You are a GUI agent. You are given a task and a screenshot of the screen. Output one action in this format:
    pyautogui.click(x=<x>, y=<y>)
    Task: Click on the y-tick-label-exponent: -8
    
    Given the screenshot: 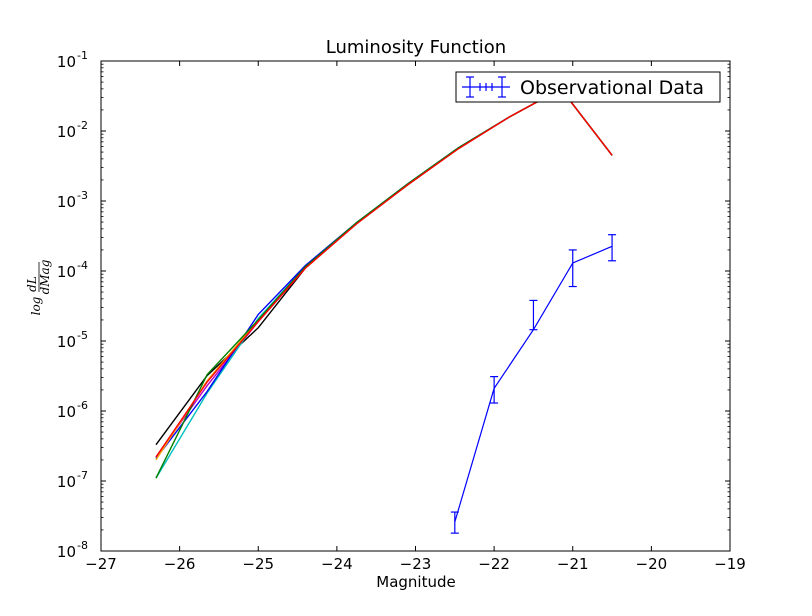 What is the action you would take?
    pyautogui.click(x=82, y=545)
    